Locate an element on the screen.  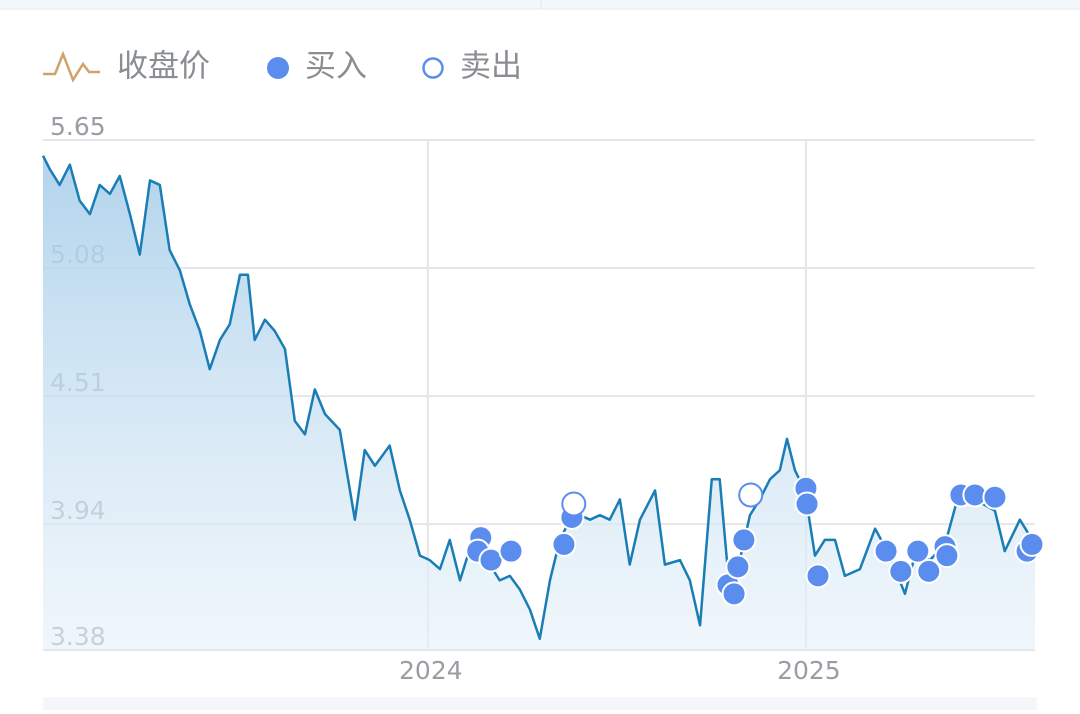
legend-label: 收盘价 is located at coordinates (163, 67).